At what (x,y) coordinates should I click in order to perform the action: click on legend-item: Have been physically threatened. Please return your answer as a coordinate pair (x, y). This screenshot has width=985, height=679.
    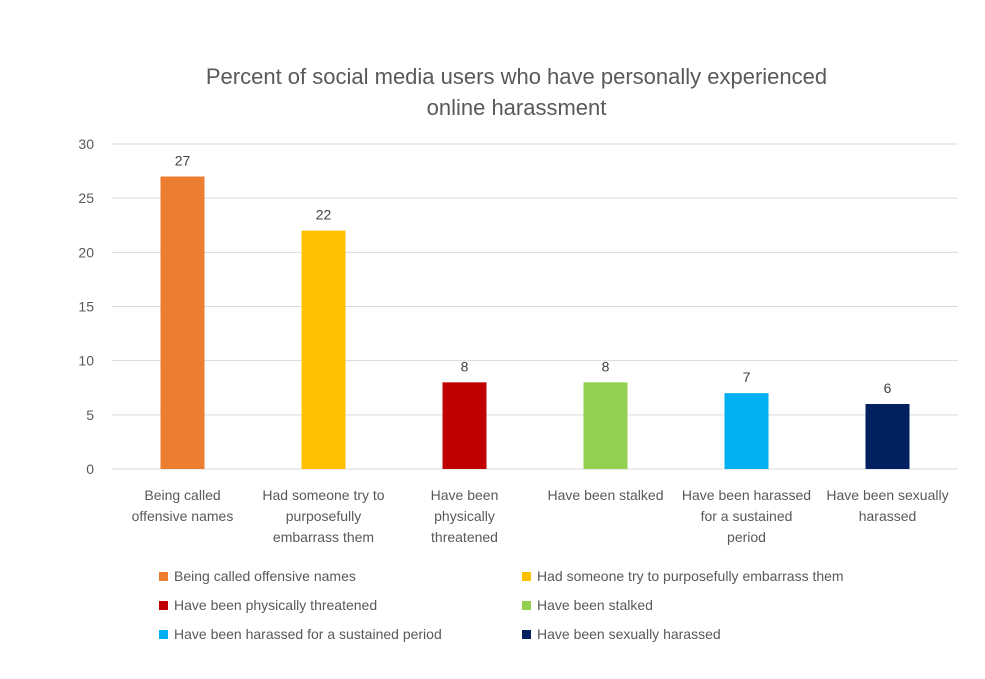
    Looking at the image, I should click on (268, 605).